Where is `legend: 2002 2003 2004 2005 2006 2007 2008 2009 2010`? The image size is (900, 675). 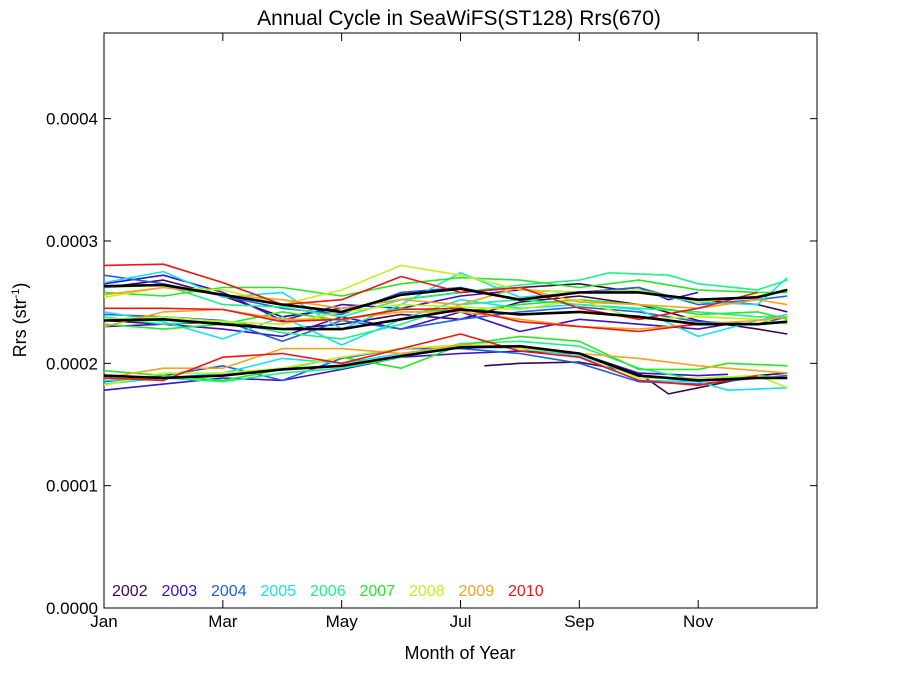 legend: 2002 2003 2004 2005 2006 2007 2008 2009 2010 is located at coordinates (328, 591).